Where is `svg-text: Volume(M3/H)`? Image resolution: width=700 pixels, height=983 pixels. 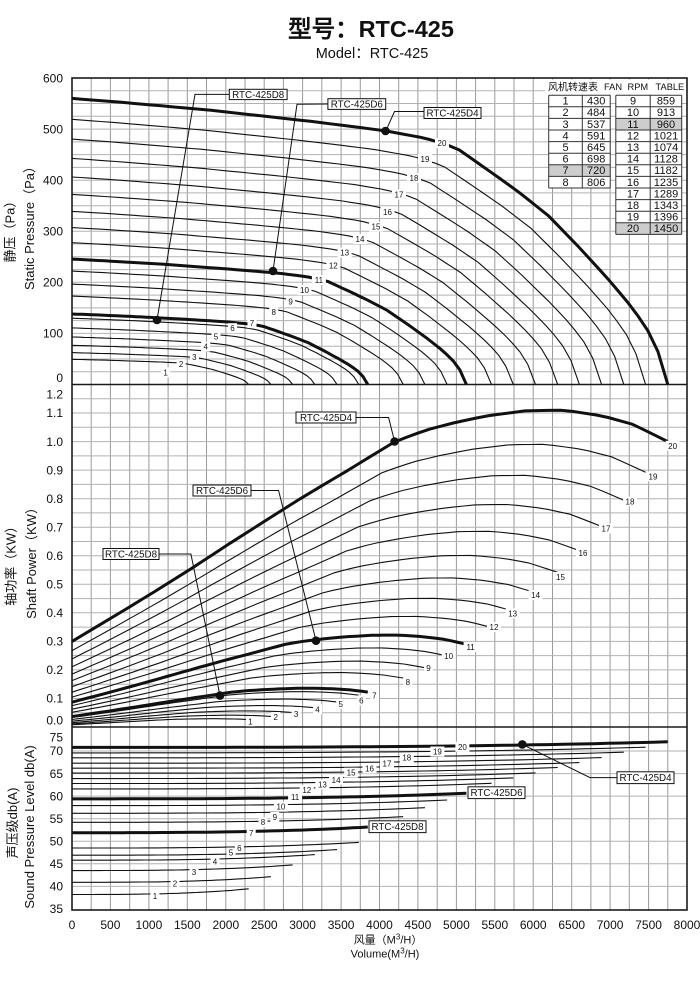
svg-text: Volume(M3/H) is located at coordinates (385, 954).